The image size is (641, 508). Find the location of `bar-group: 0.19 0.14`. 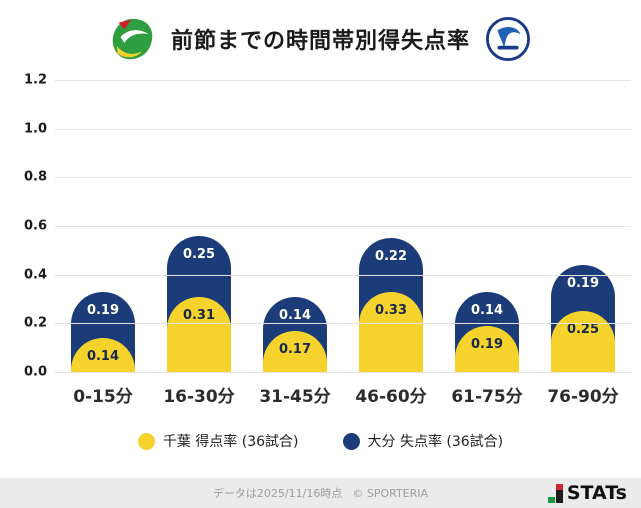

bar-group: 0.19 0.14 is located at coordinates (103, 226).